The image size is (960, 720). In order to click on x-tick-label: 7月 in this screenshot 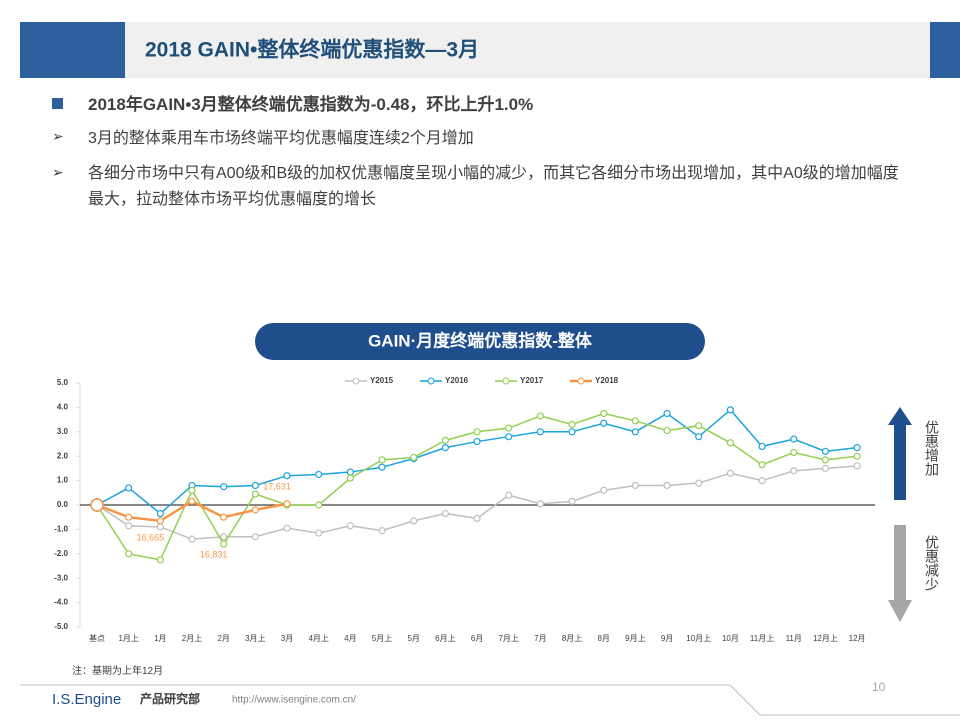, I will do `click(540, 638)`.